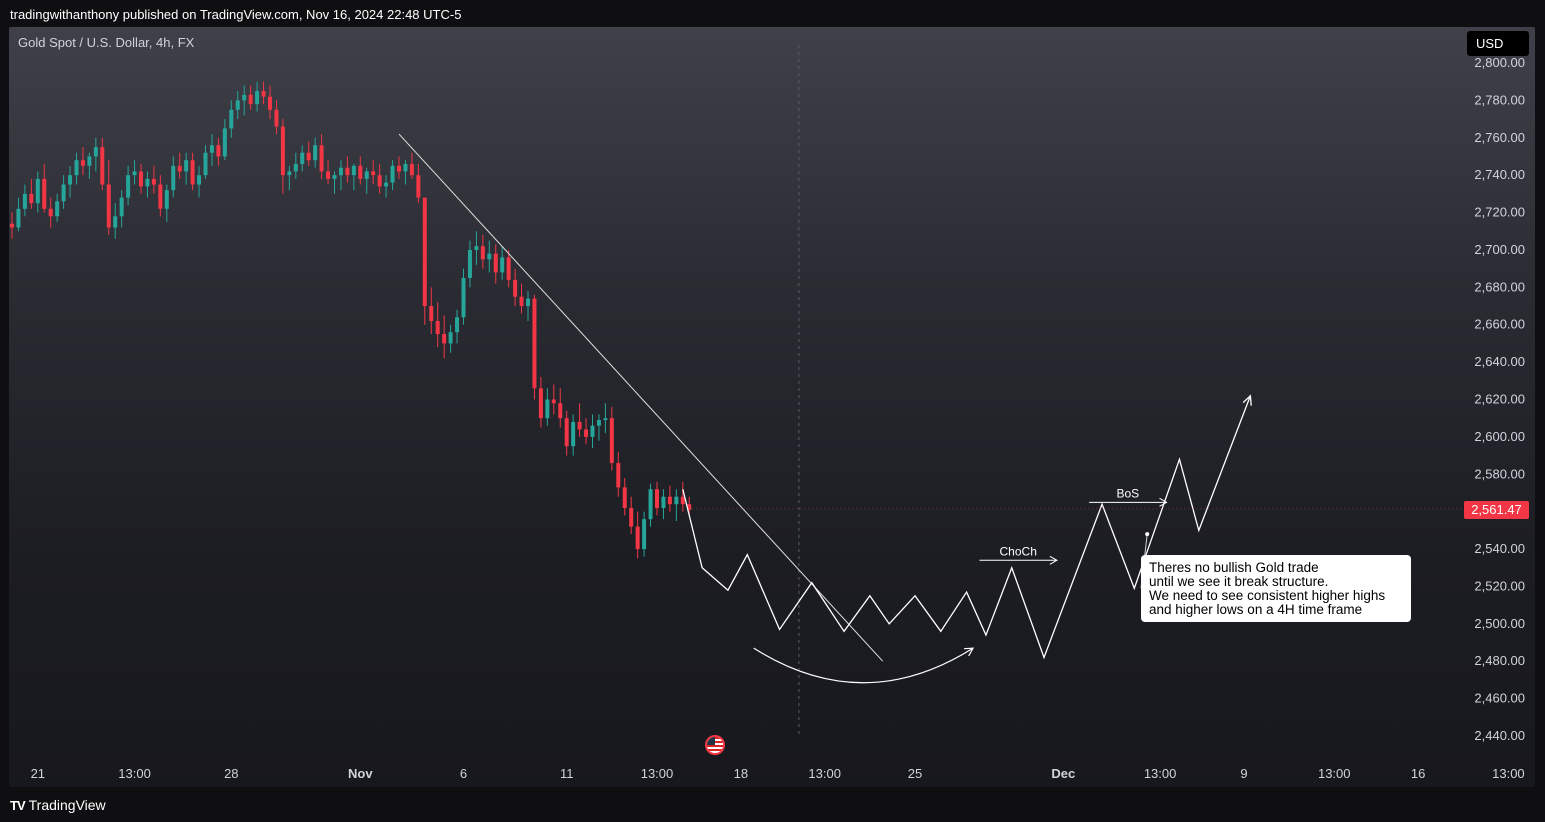  Describe the element at coordinates (1498, 43) in the screenshot. I see `currency-selector: USD` at that location.